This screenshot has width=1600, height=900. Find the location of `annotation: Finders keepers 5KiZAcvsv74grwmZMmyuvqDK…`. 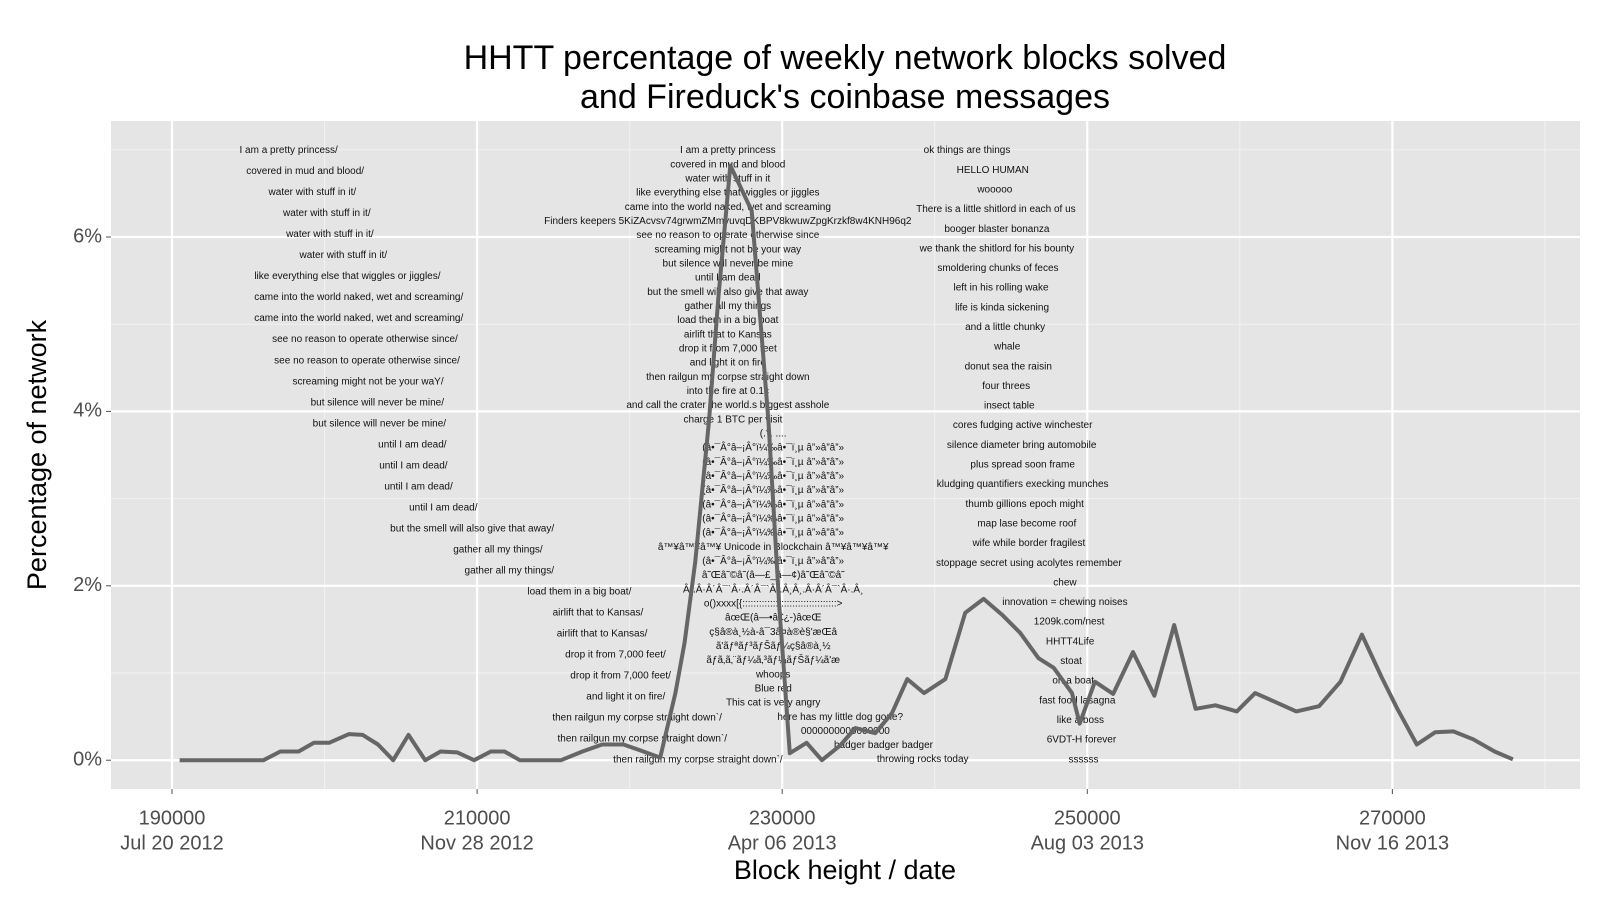

annotation: Finders keepers 5KiZAcvsv74grwmZMmyuvqDK… is located at coordinates (728, 221).